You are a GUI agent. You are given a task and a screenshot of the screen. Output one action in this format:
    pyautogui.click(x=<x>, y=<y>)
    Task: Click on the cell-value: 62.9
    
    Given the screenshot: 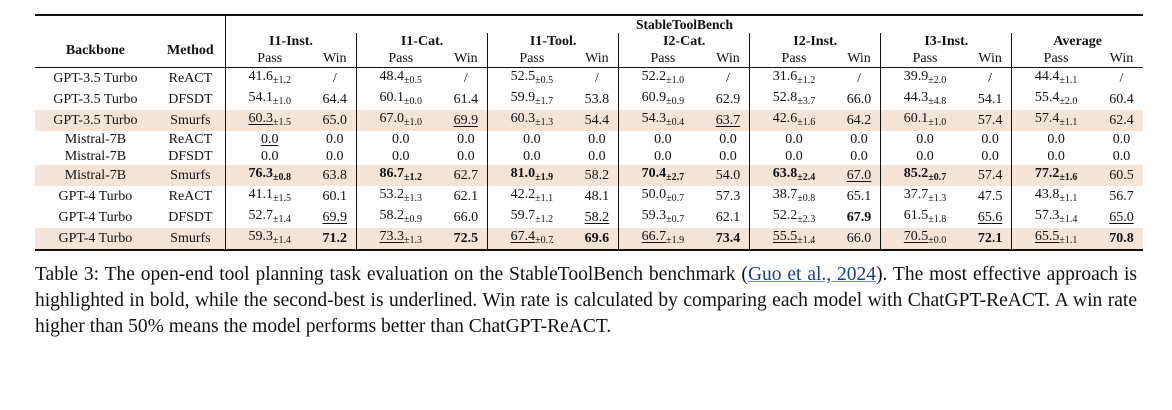 What is the action you would take?
    pyautogui.click(x=728, y=99)
    